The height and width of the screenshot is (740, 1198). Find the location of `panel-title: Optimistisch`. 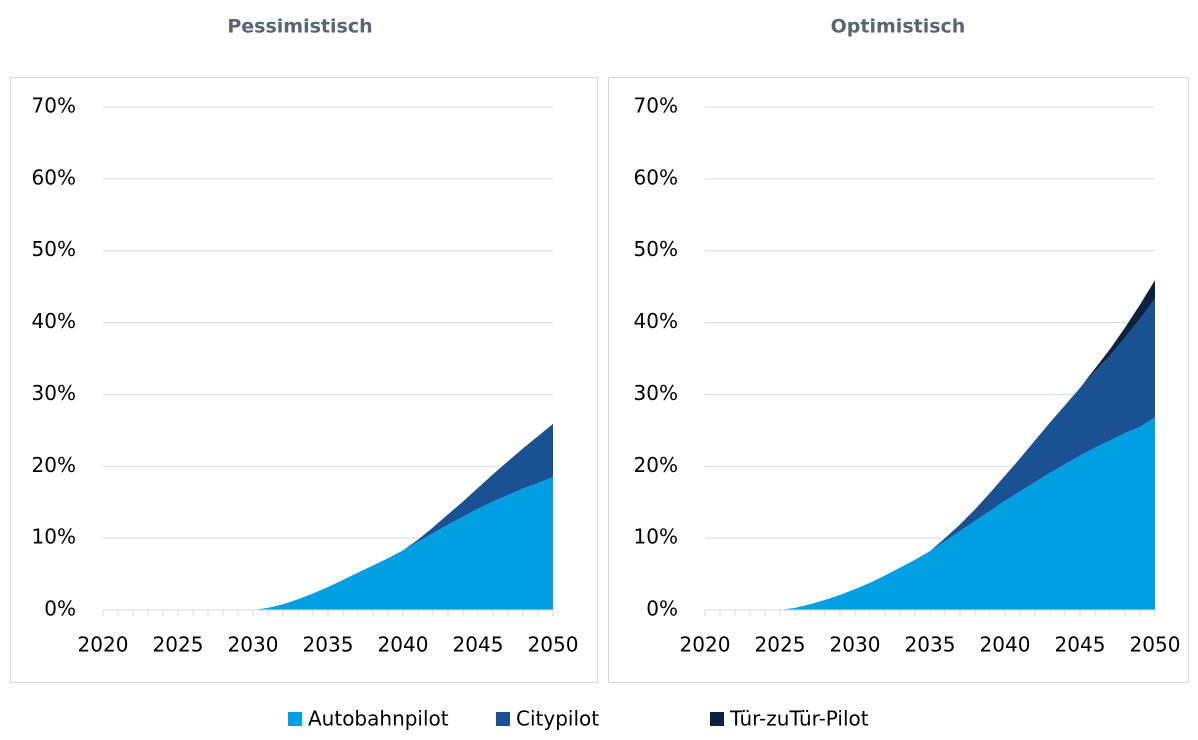

panel-title: Optimistisch is located at coordinates (898, 27).